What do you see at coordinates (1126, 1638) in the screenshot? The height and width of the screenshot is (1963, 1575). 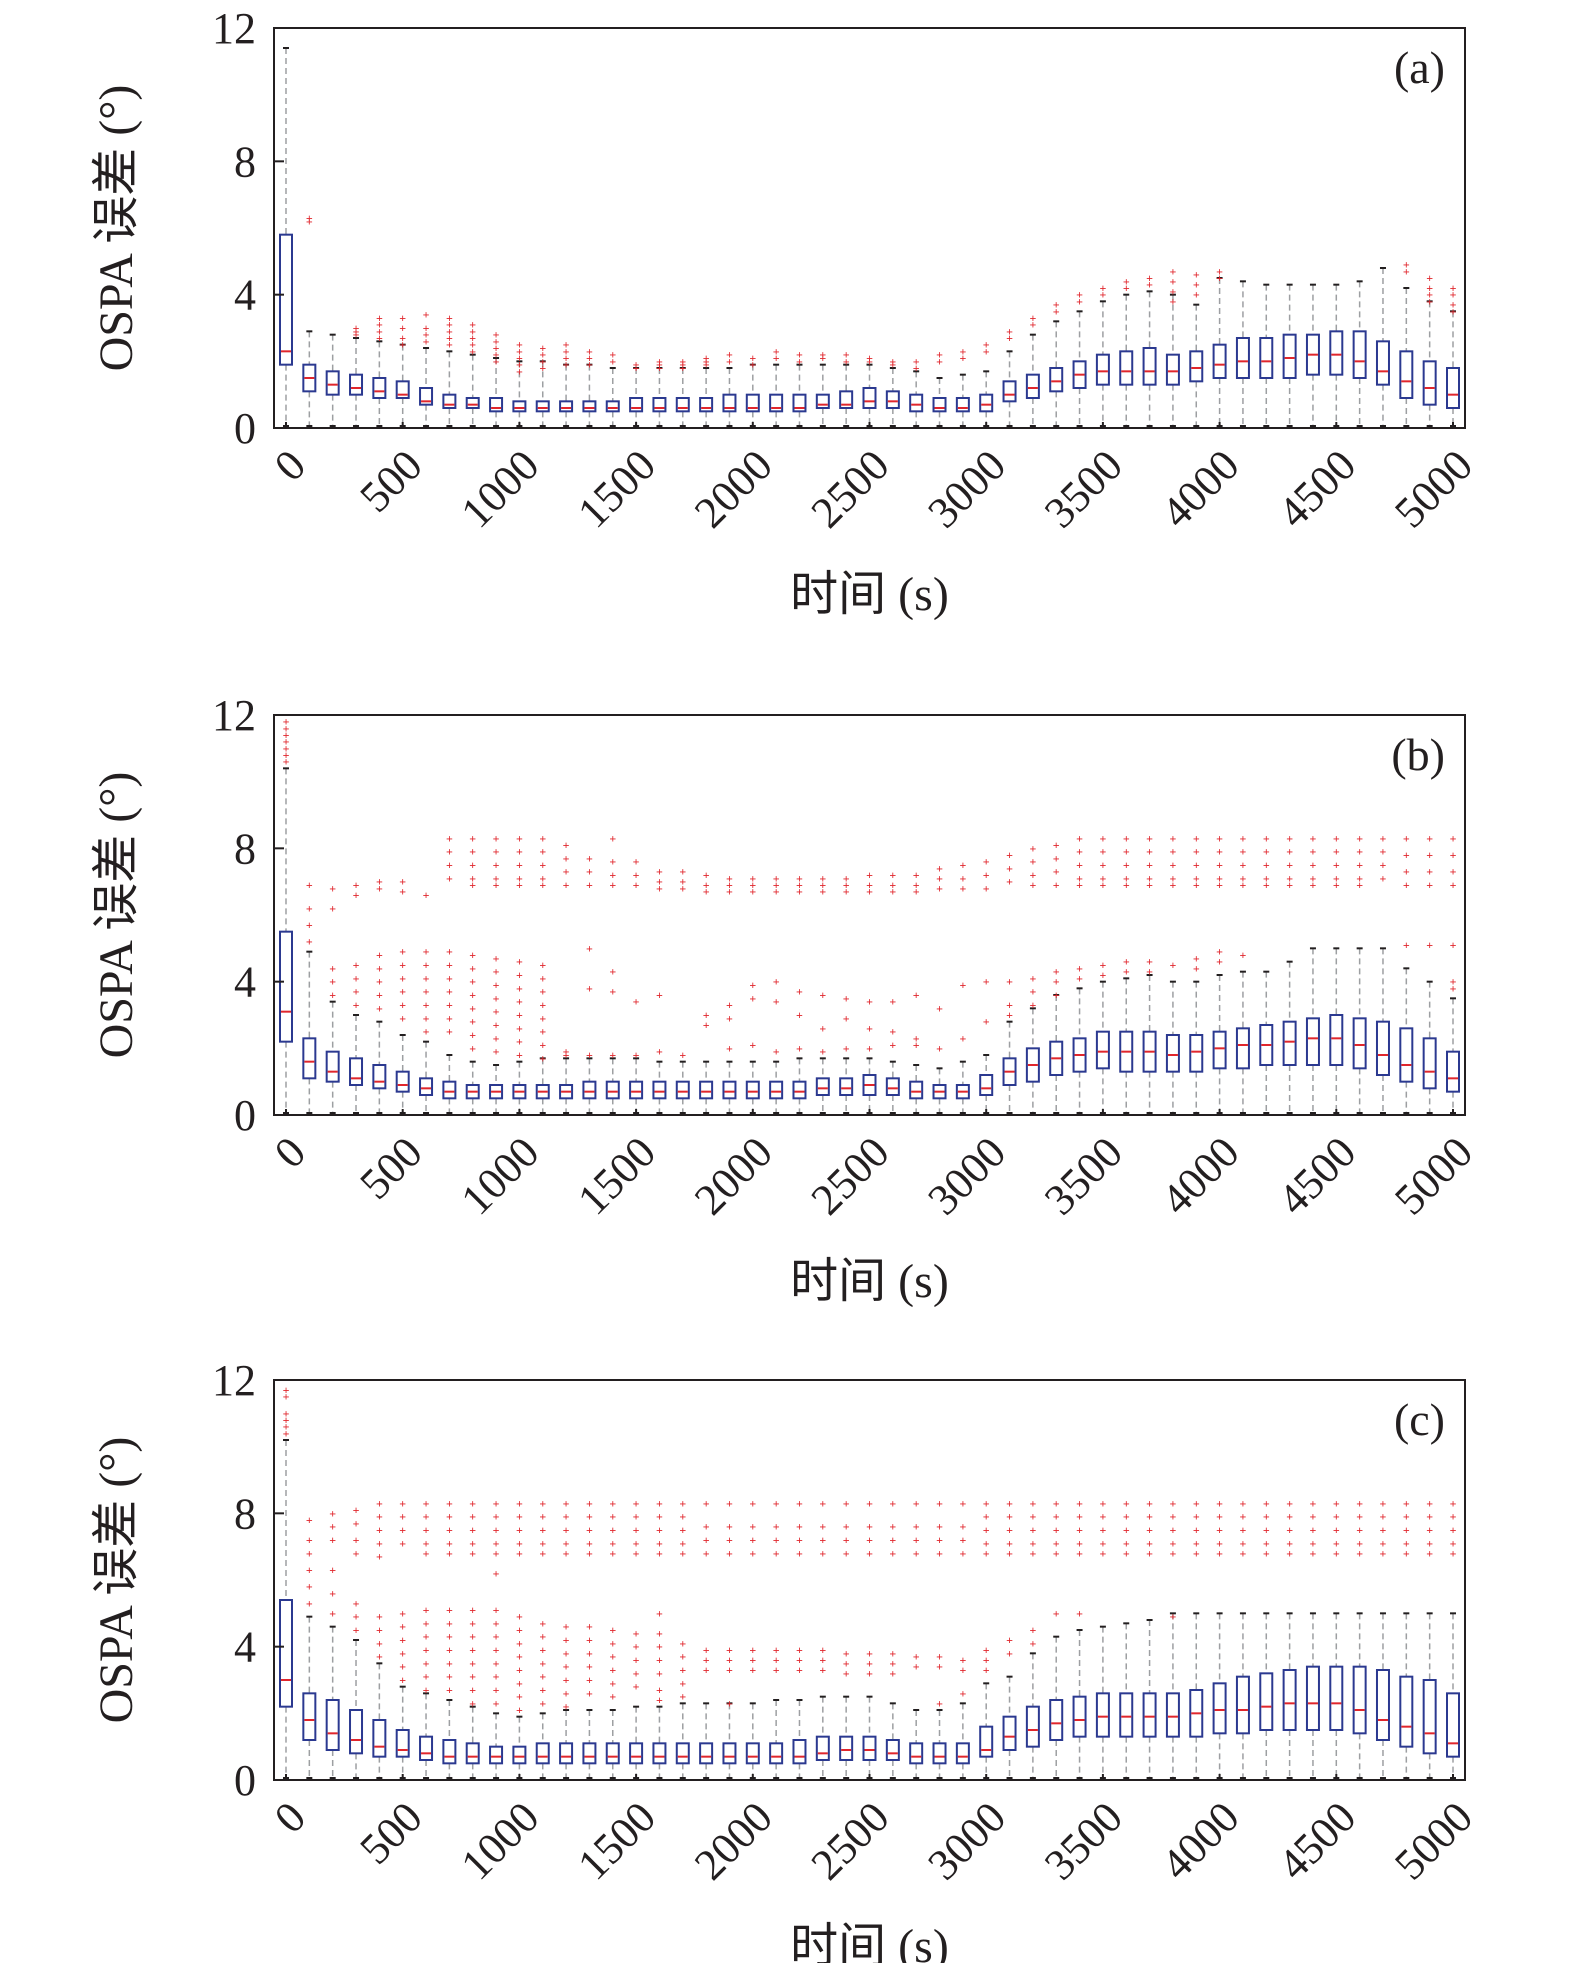 I see `box-3600: +++++` at bounding box center [1126, 1638].